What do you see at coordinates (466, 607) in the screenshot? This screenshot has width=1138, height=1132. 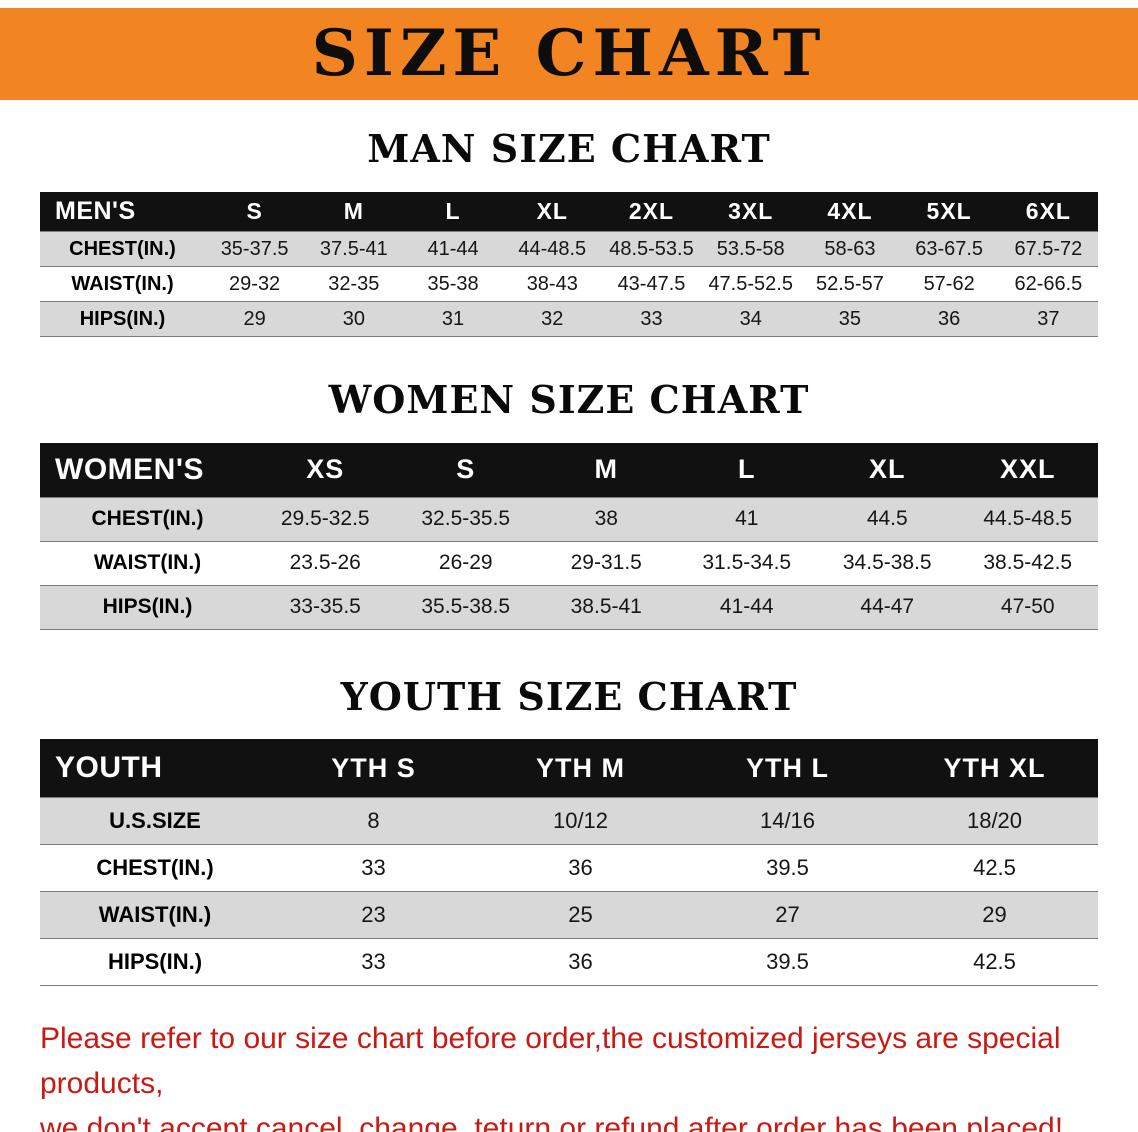 I see `size-value-cell: 35.5-38.5` at bounding box center [466, 607].